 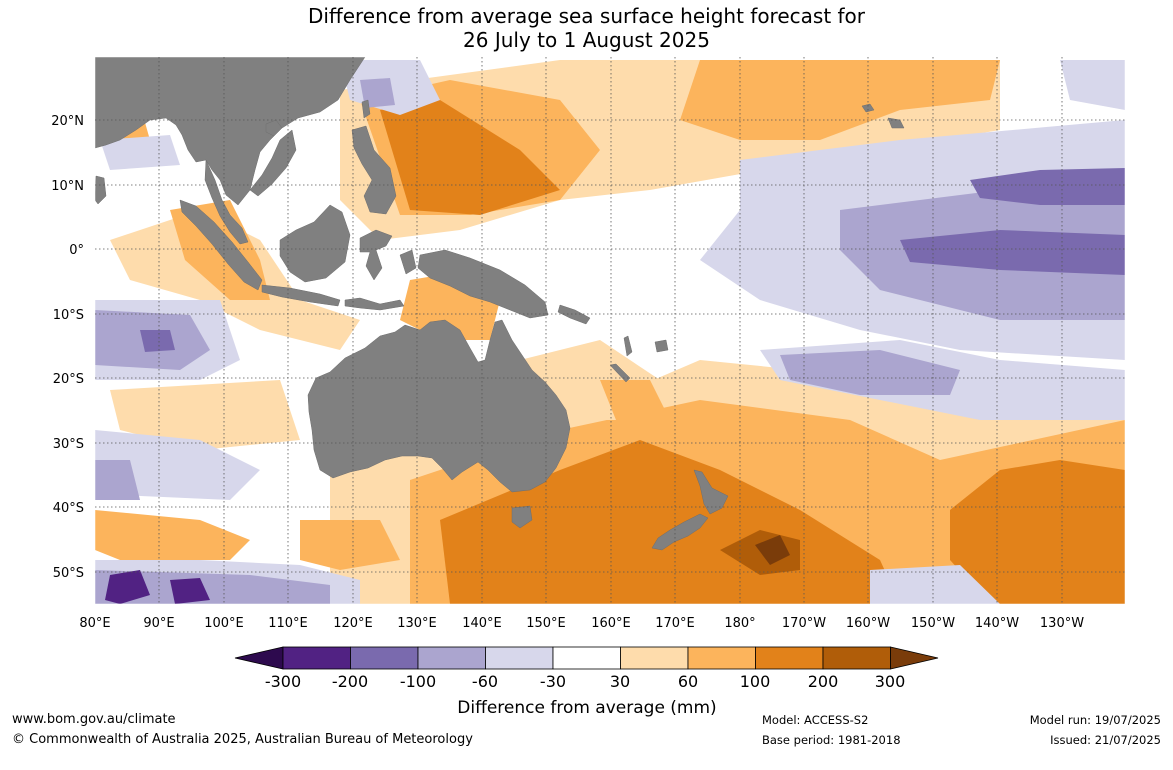 What do you see at coordinates (417, 623) in the screenshot?
I see `lon-label: 130°E` at bounding box center [417, 623].